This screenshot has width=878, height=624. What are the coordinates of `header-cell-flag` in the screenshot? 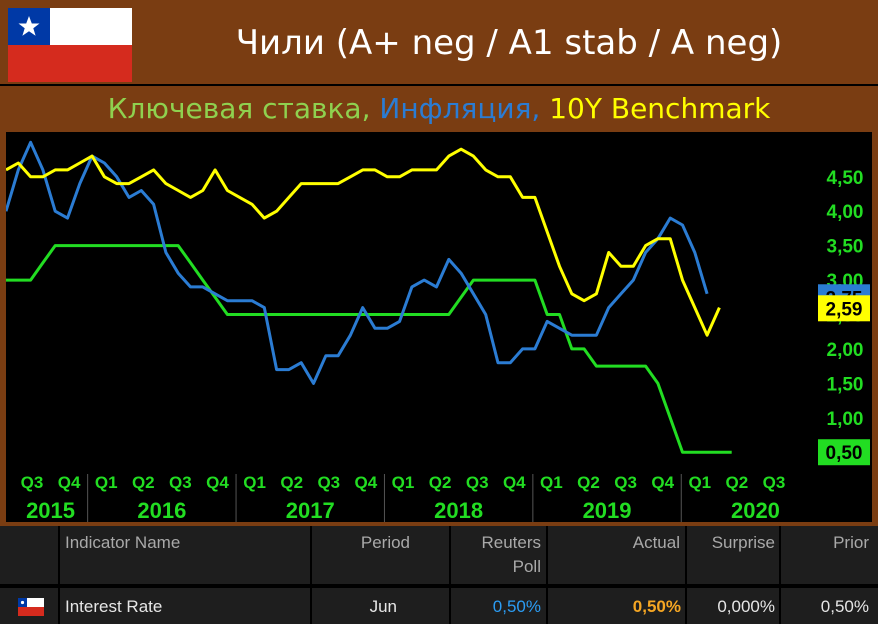 It's located at (29, 555).